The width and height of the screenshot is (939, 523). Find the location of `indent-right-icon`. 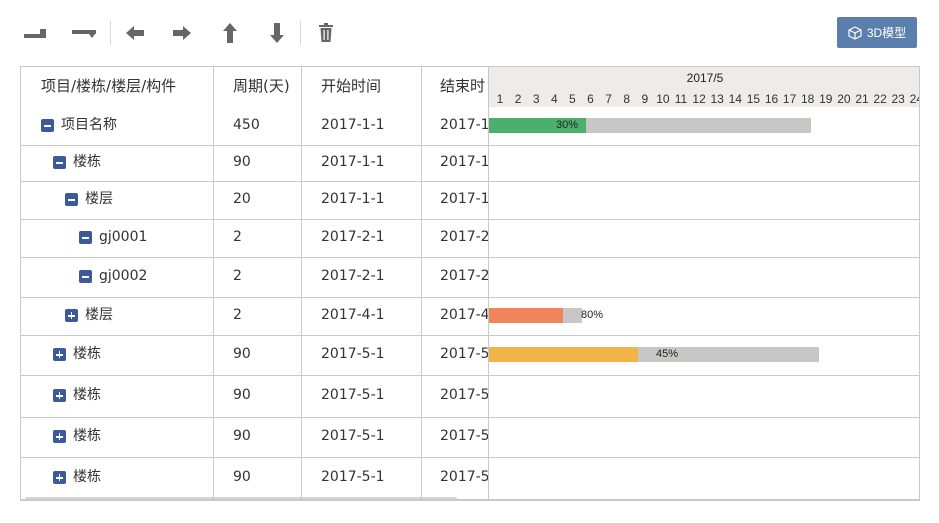

indent-right-icon is located at coordinates (84, 34).